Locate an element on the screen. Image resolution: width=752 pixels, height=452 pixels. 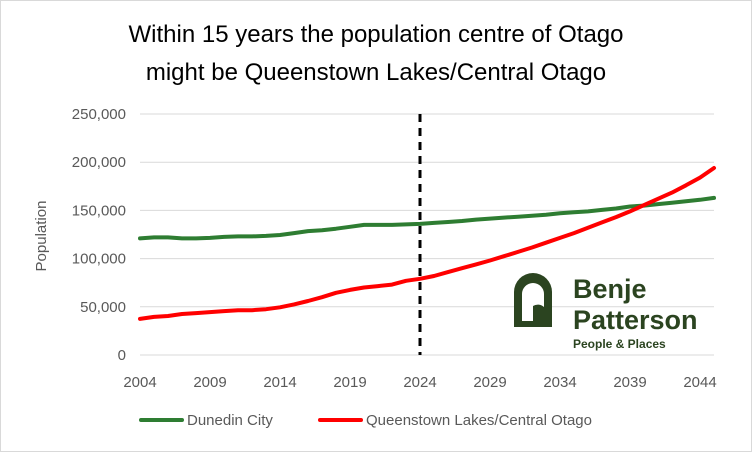
y-axis-label: Population is located at coordinates (41, 236).